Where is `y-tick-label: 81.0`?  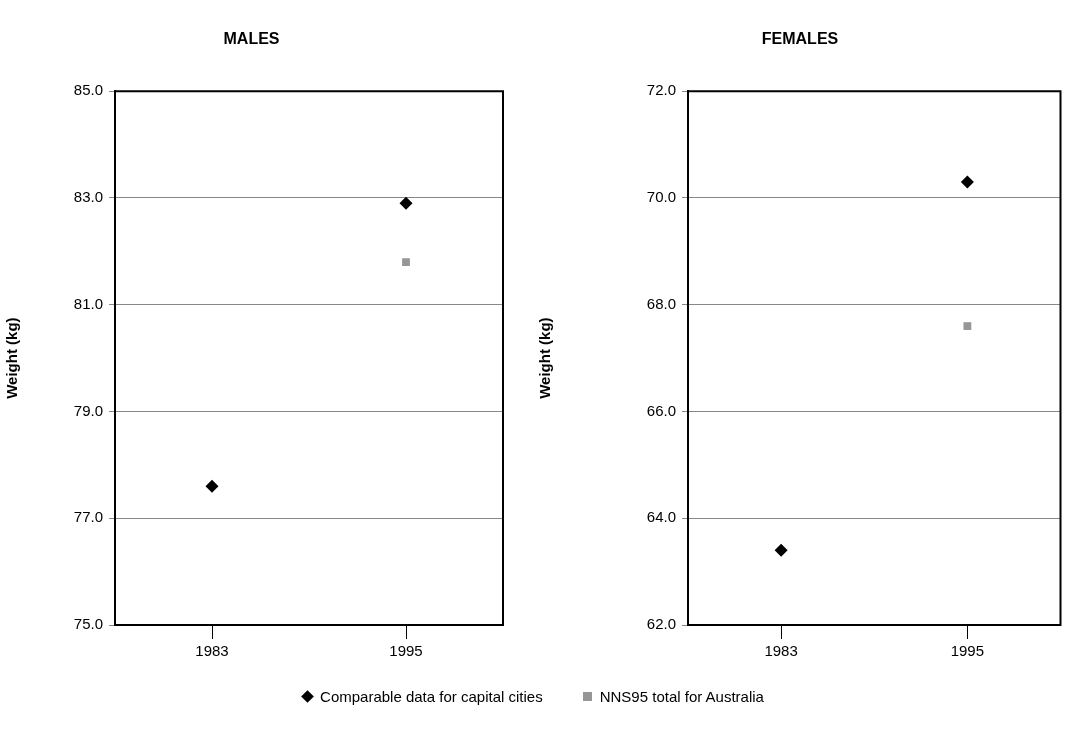
y-tick-label: 81.0 is located at coordinates (88, 303).